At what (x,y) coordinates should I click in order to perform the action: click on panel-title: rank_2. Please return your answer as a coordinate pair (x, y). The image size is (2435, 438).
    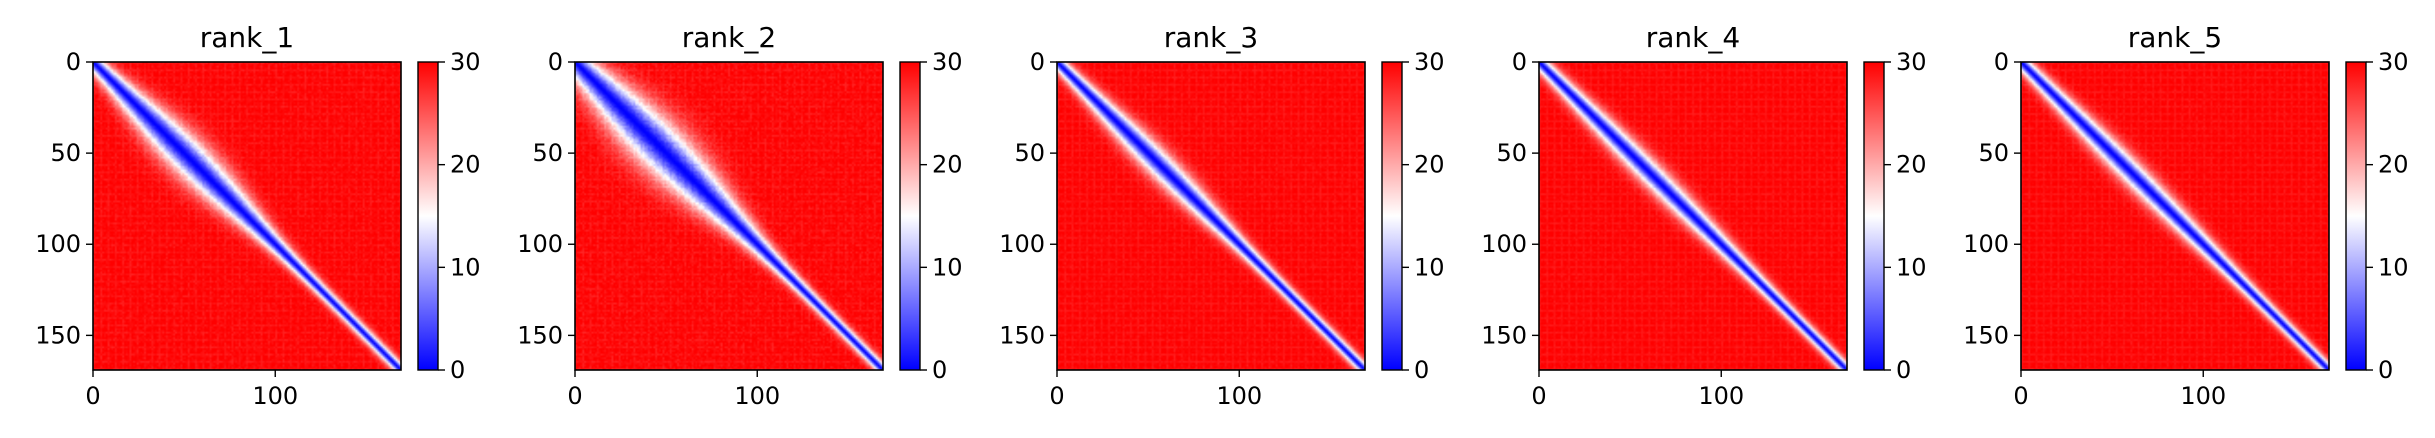
    Looking at the image, I should click on (729, 37).